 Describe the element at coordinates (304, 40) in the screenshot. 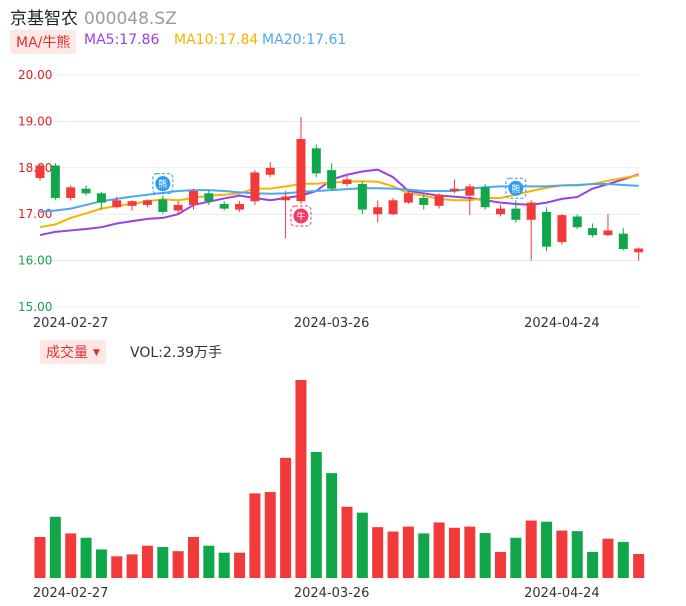

I see `ma20-legend: MA20:17.61` at that location.